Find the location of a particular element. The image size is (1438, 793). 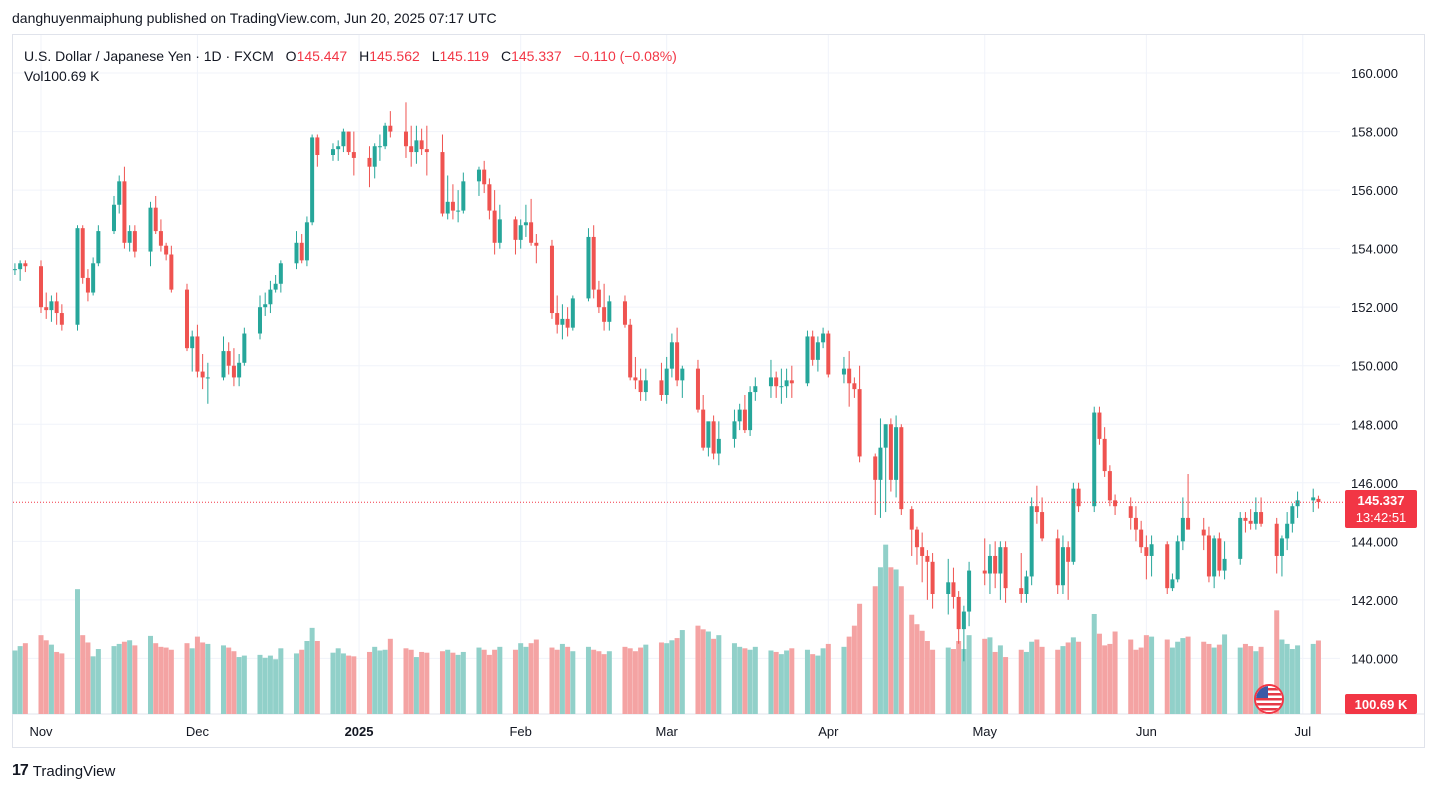

symbol-name: U.S. Dollar / Japanese Yen · 1D · FXCM is located at coordinates (149, 56).